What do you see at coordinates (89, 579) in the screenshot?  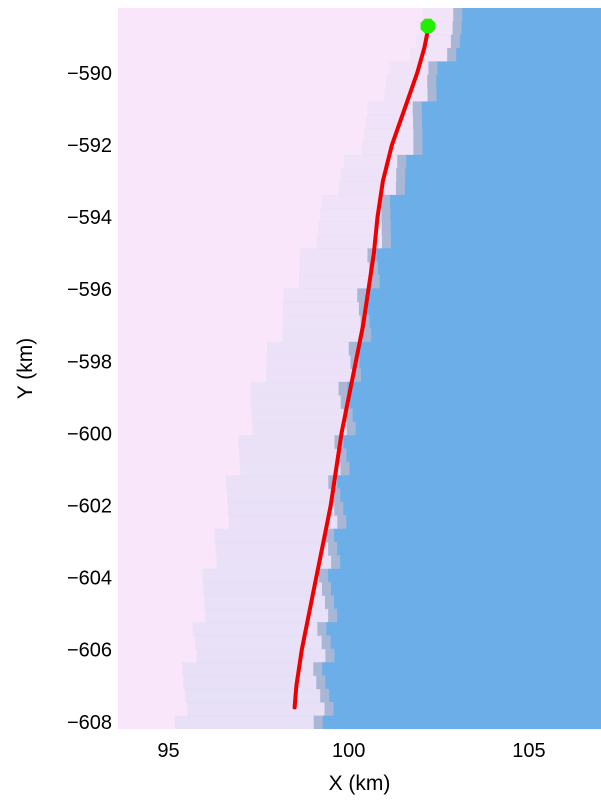 I see `y-tick-label: −604` at bounding box center [89, 579].